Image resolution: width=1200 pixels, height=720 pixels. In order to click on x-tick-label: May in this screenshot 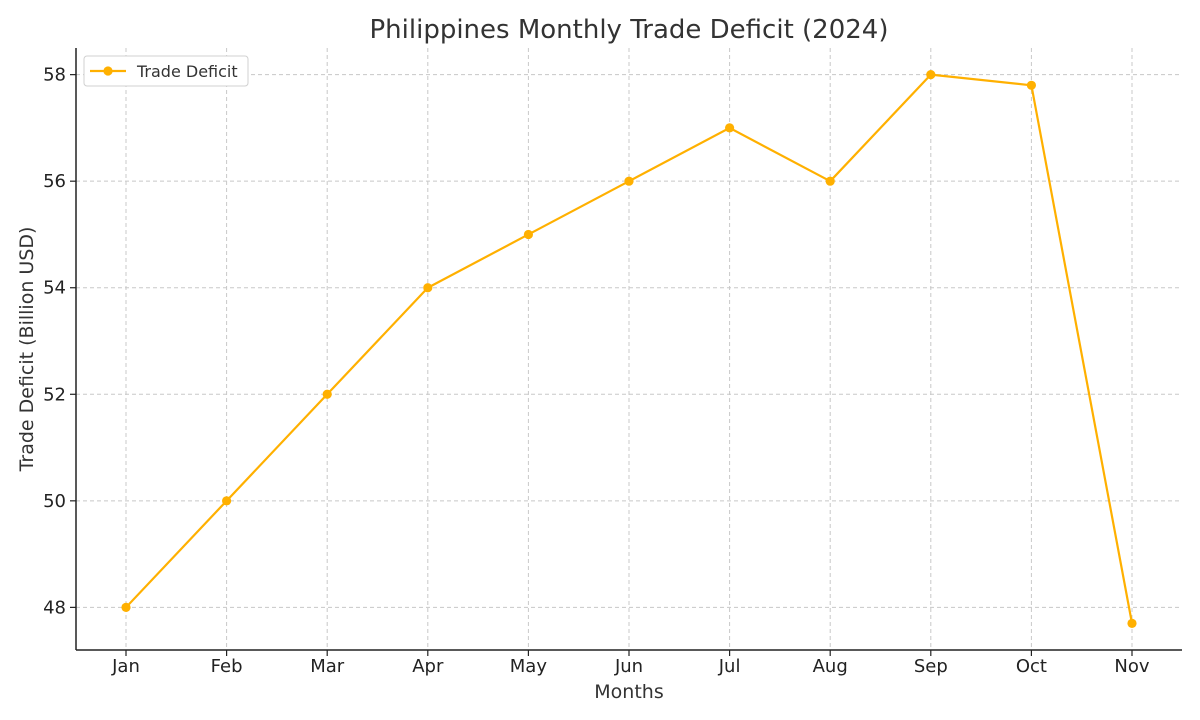, I will do `click(529, 666)`.